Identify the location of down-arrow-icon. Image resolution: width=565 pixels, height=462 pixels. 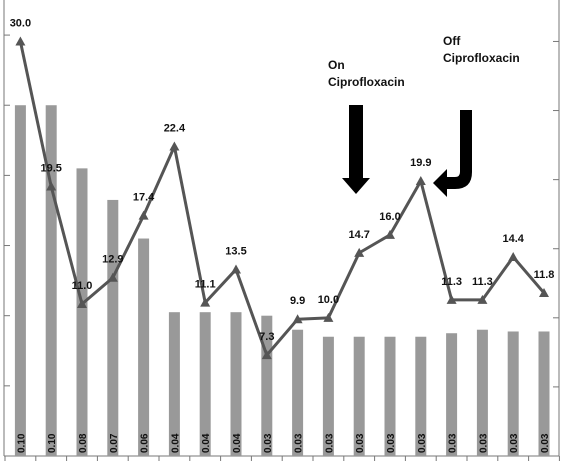
(356, 149).